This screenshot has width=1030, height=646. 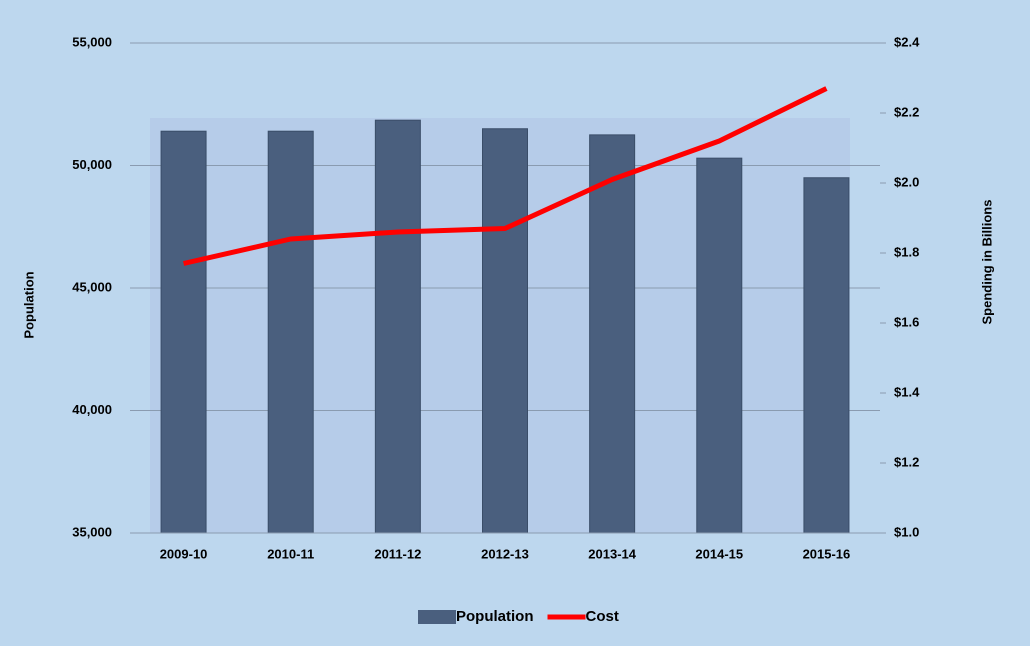 I want to click on y2-tick-label: $2.2, so click(x=906, y=111).